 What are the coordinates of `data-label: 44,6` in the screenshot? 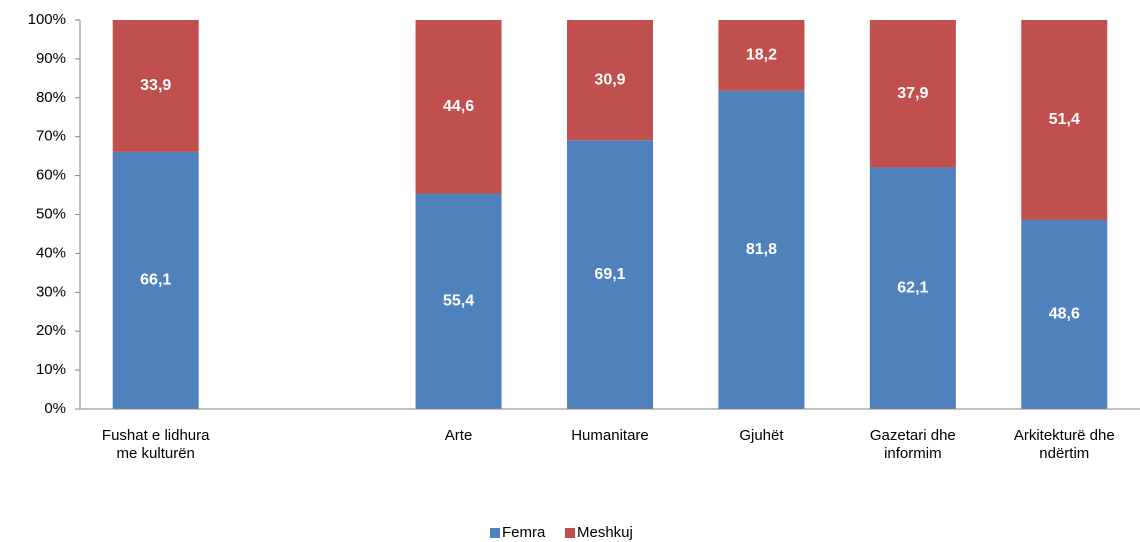 It's located at (458, 106).